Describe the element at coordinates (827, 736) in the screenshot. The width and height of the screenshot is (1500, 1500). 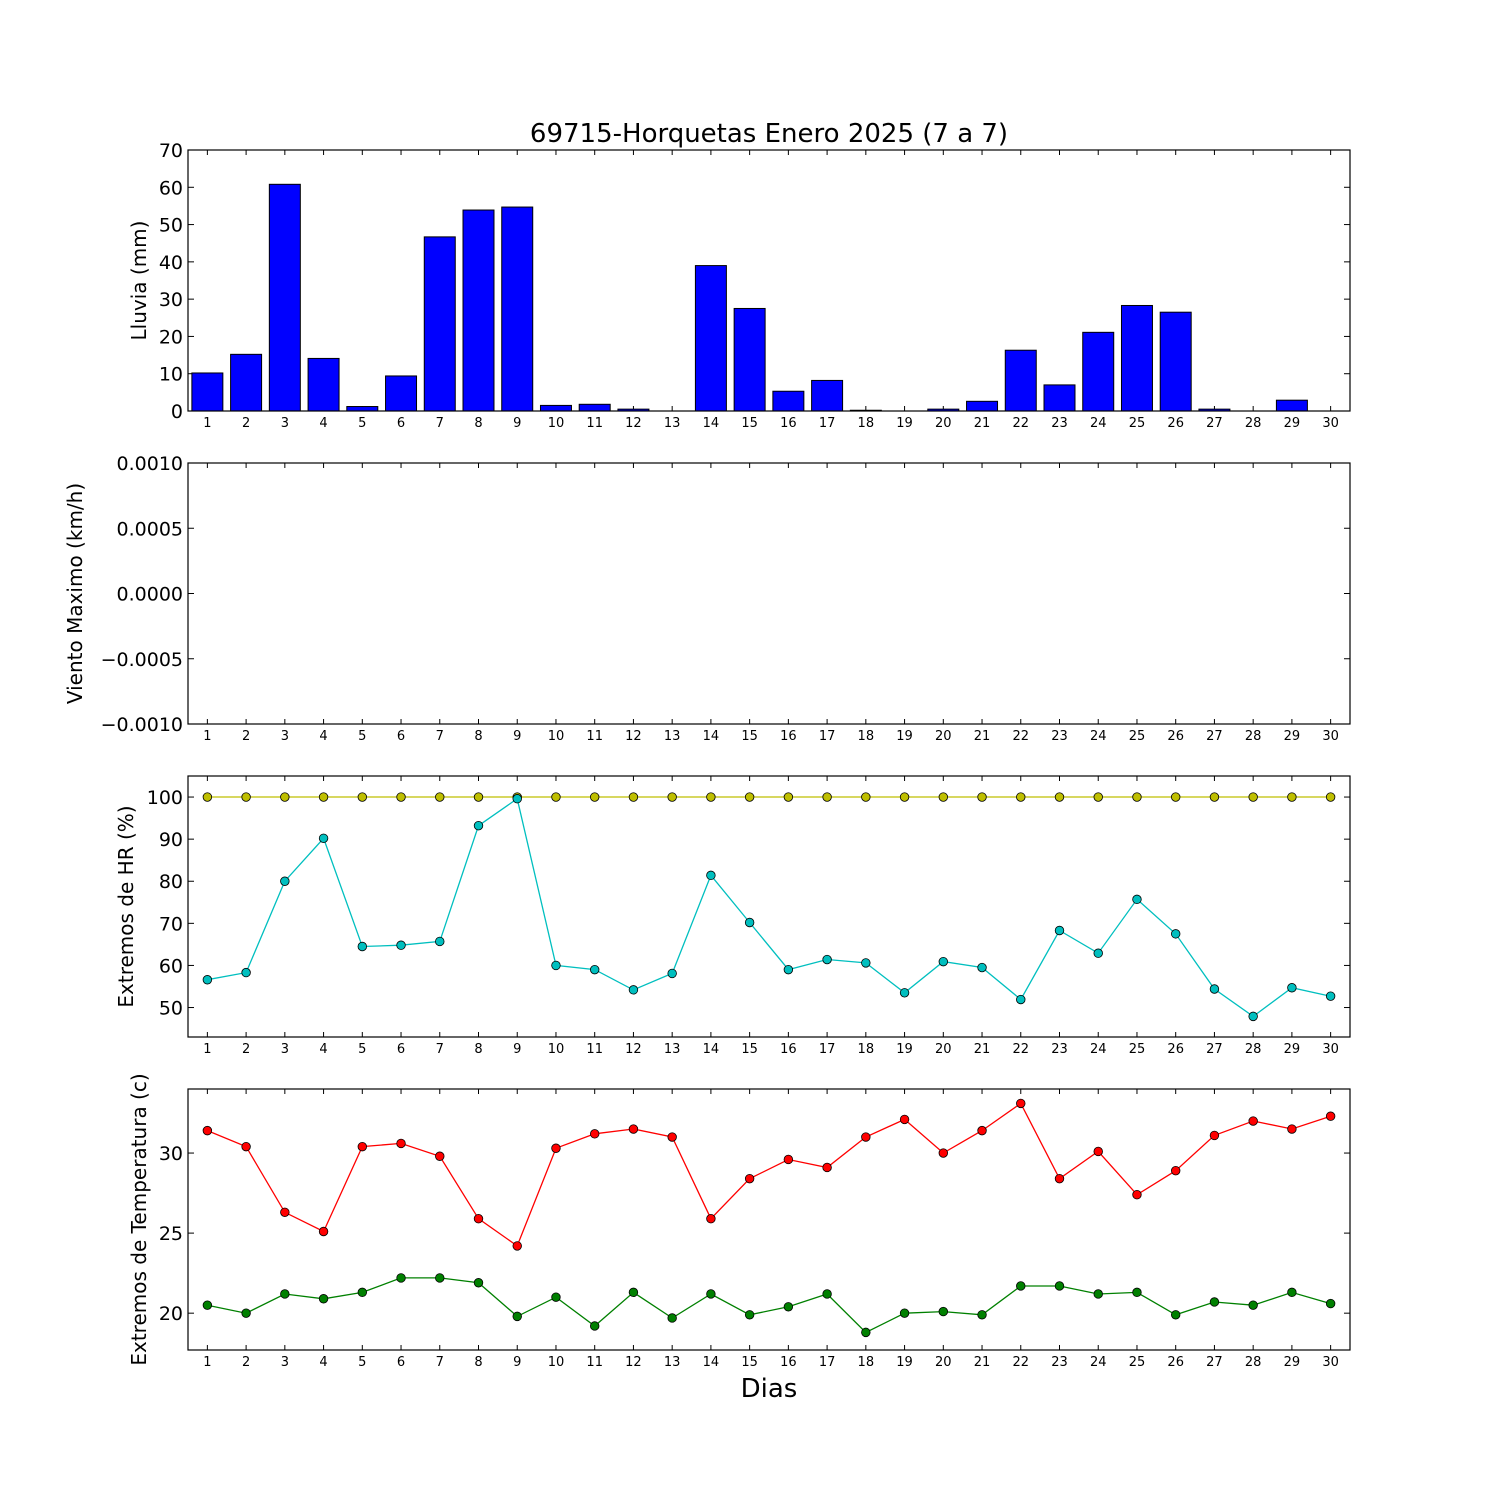
I see `xtick-label: 17` at that location.